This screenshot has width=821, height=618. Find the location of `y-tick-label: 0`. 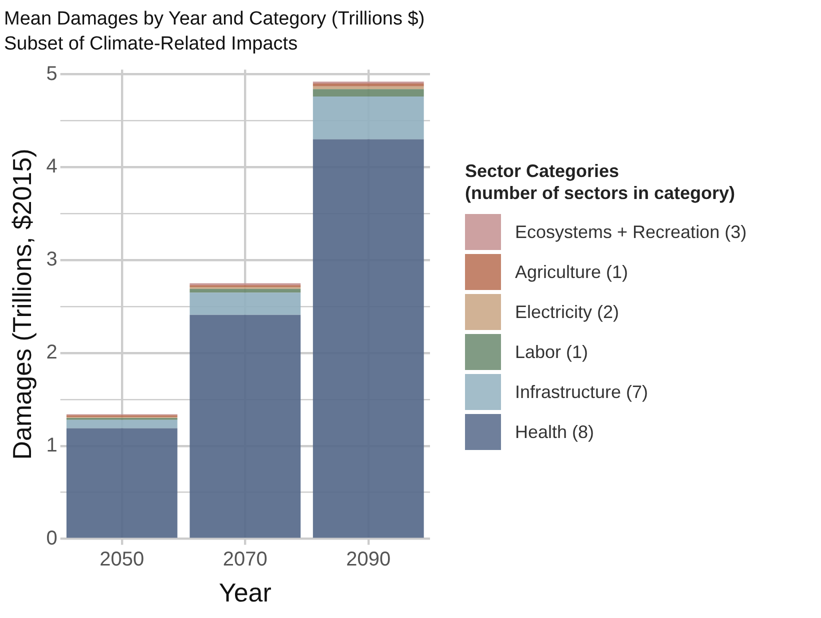

y-tick-label: 0 is located at coordinates (52, 538).